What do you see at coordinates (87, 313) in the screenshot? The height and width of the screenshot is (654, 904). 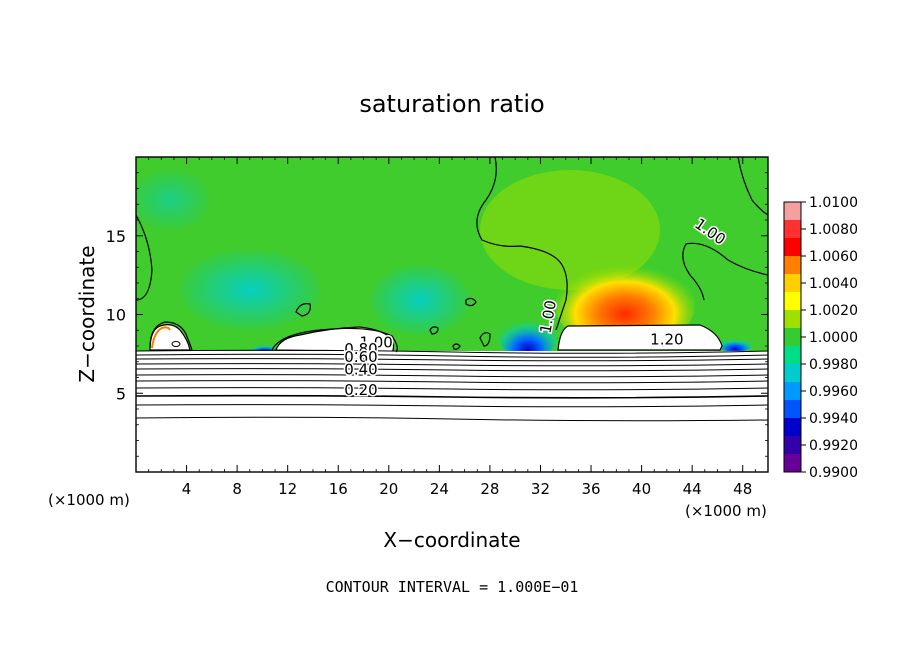 I see `y-axis-label: Z−coordinate` at bounding box center [87, 313].